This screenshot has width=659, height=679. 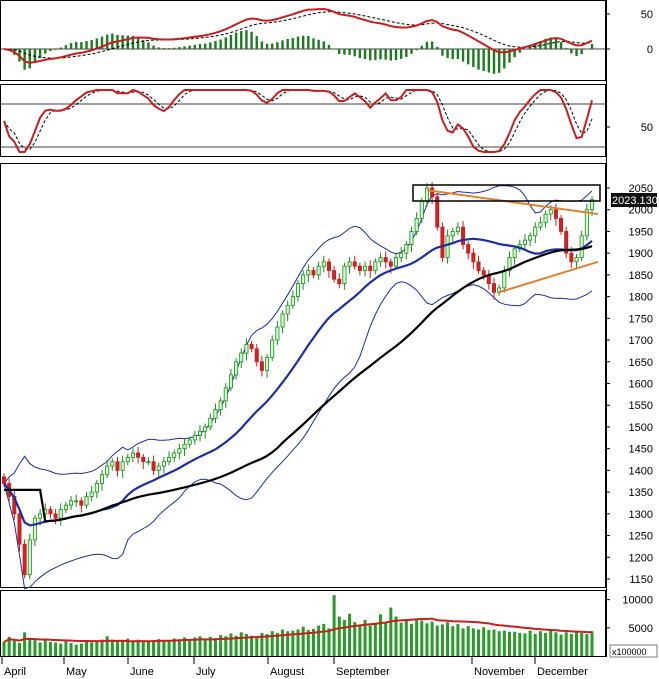 What do you see at coordinates (298, 121) in the screenshot?
I see `stochastic-d-line` at bounding box center [298, 121].